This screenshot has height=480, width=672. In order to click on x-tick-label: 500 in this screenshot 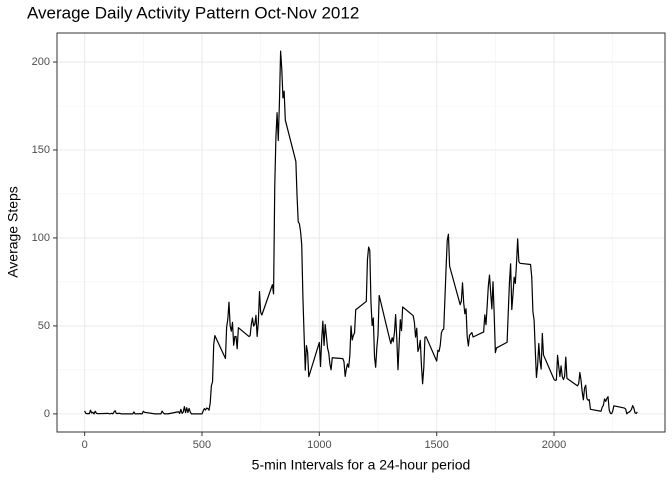, I will do `click(202, 445)`.